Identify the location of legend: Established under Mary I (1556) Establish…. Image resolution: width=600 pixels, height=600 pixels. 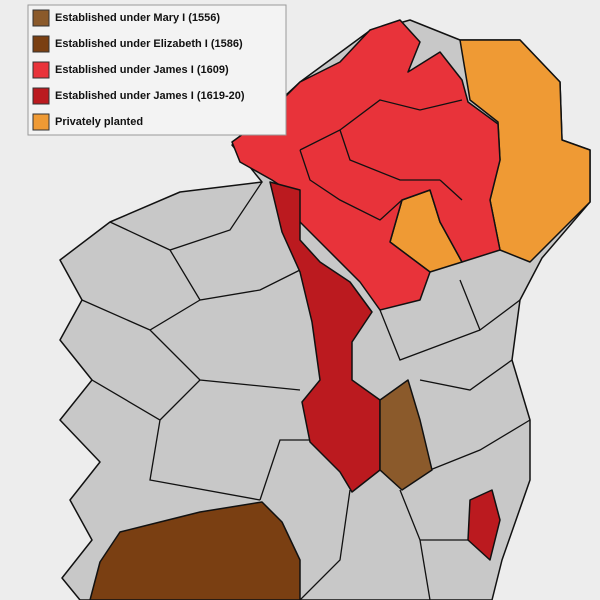
(157, 70).